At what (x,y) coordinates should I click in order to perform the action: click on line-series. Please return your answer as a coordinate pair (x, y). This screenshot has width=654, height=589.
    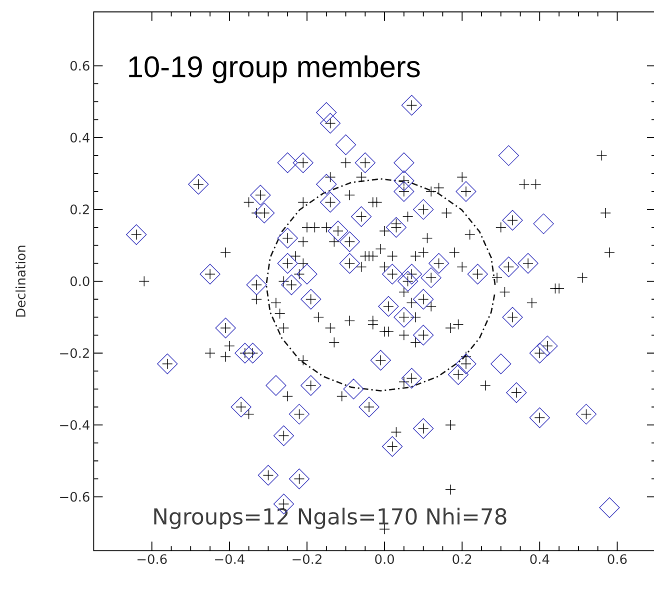
    Looking at the image, I should click on (381, 285).